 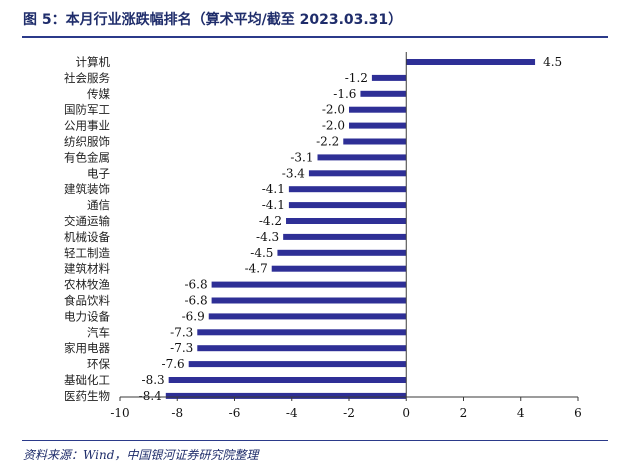 What do you see at coordinates (87, 221) in the screenshot?
I see `category-label: 交通运输` at bounding box center [87, 221].